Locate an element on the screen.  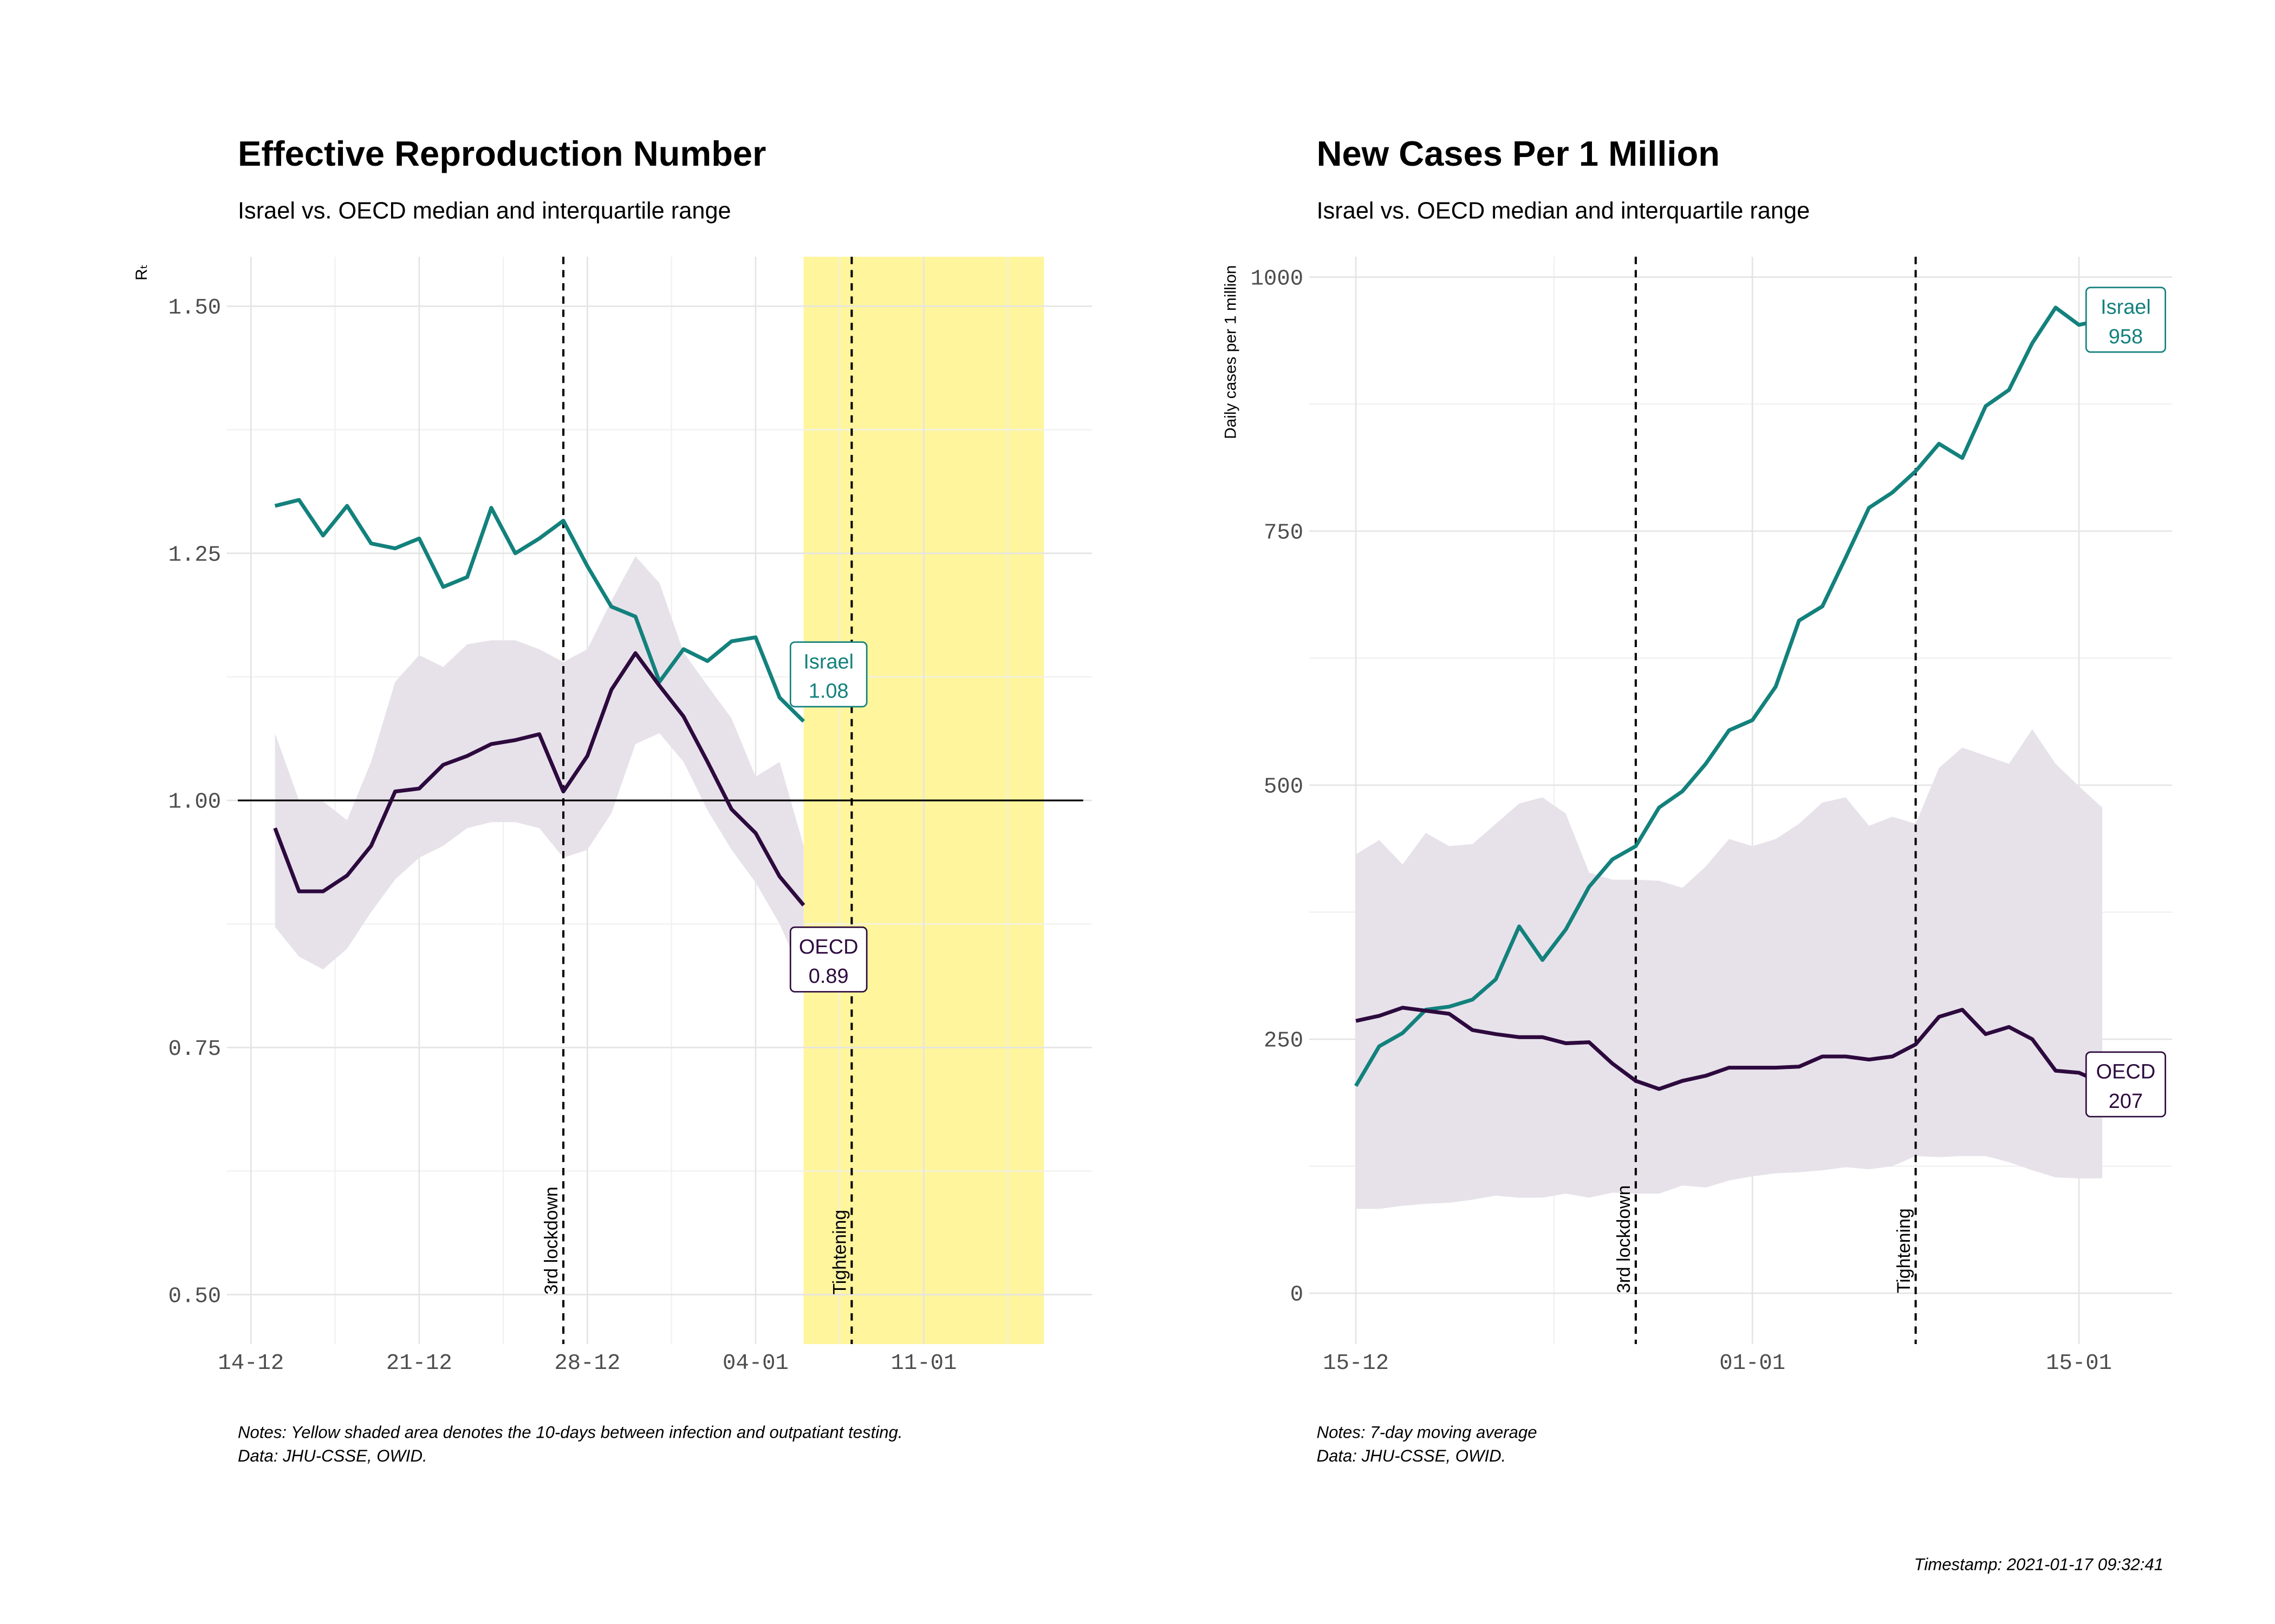
x-tick-label: 28-12 is located at coordinates (587, 1363).